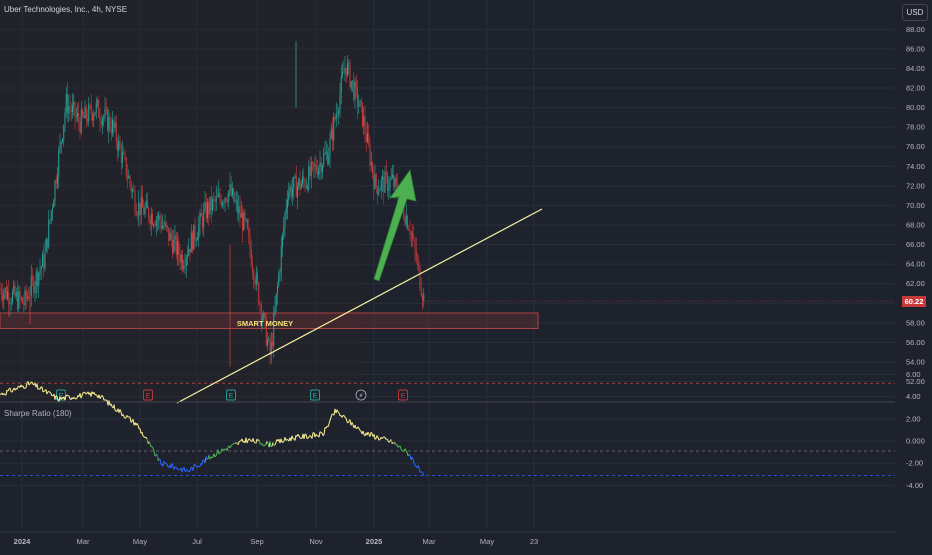  Describe the element at coordinates (148, 396) in the screenshot. I see `earnings-marker-label: E` at that location.